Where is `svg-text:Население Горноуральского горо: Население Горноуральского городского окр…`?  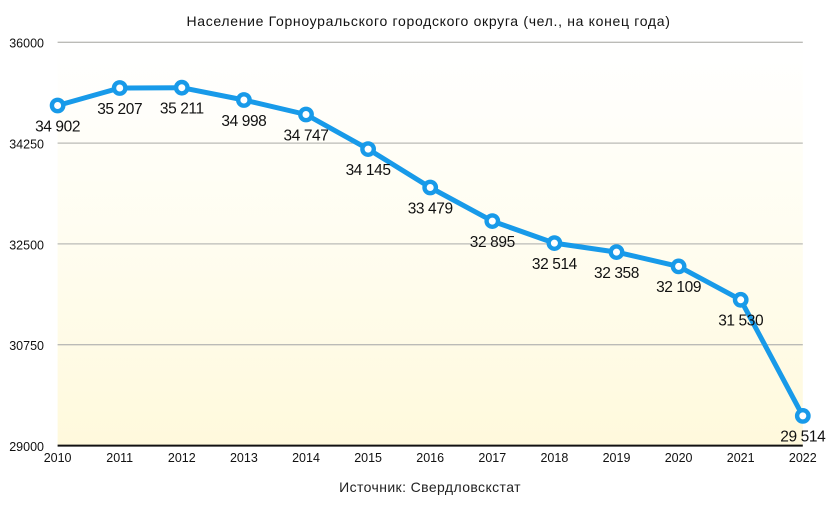 svg-text:Население Горноуральского горо: Население Горноуральского городского окр… is located at coordinates (428, 21).